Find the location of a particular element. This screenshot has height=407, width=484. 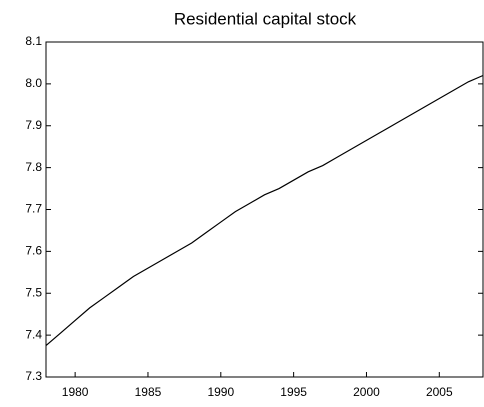

x-tick-label: 2005 is located at coordinates (439, 392).